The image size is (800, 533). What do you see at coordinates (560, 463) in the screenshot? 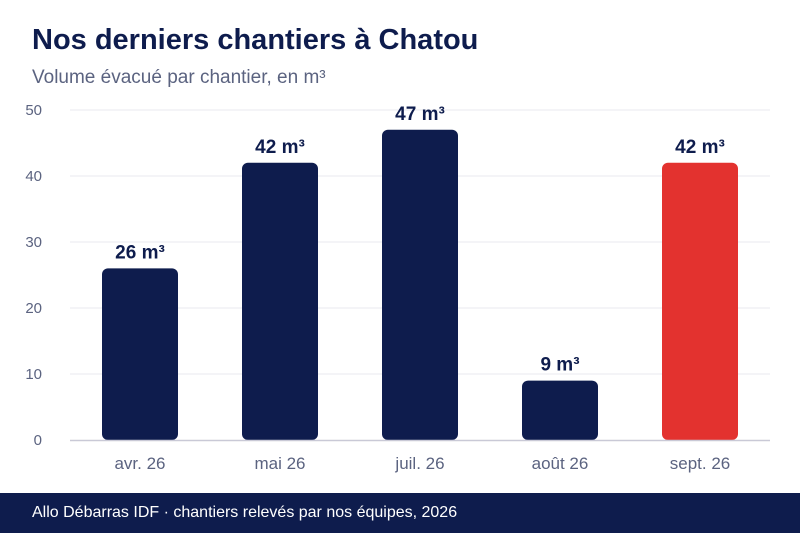
I see `x-tick-label: août 26` at bounding box center [560, 463].